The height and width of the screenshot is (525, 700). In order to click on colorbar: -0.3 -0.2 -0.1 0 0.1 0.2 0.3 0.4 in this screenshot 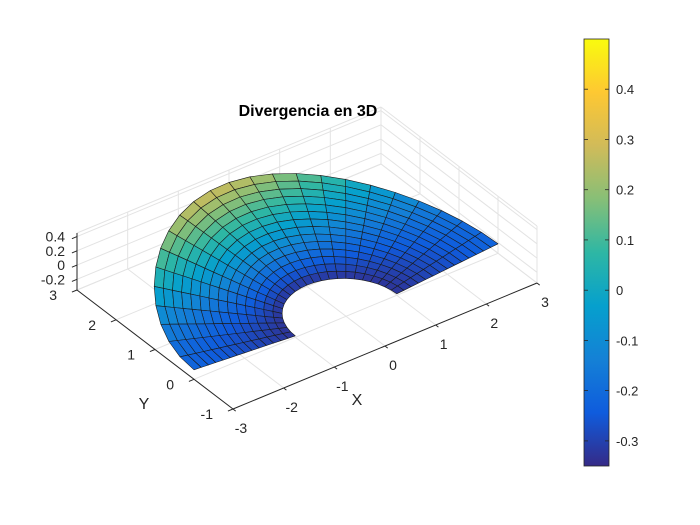, I will do `click(610, 252)`.